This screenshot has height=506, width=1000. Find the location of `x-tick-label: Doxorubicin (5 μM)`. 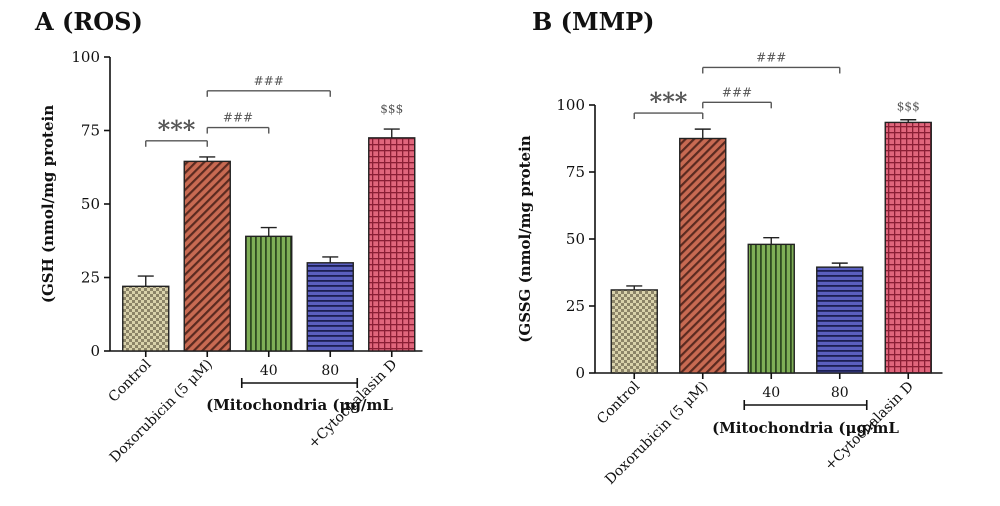

x-tick-label: Doxorubicin (5 μM) is located at coordinates (161, 411).